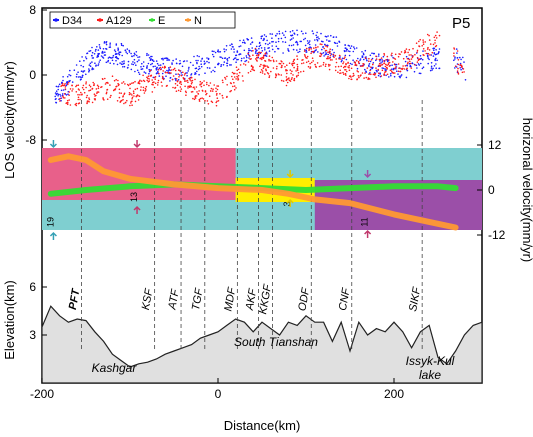 This screenshot has height=437, width=533. I want to click on tick-label-los: 8, so click(32, 10).